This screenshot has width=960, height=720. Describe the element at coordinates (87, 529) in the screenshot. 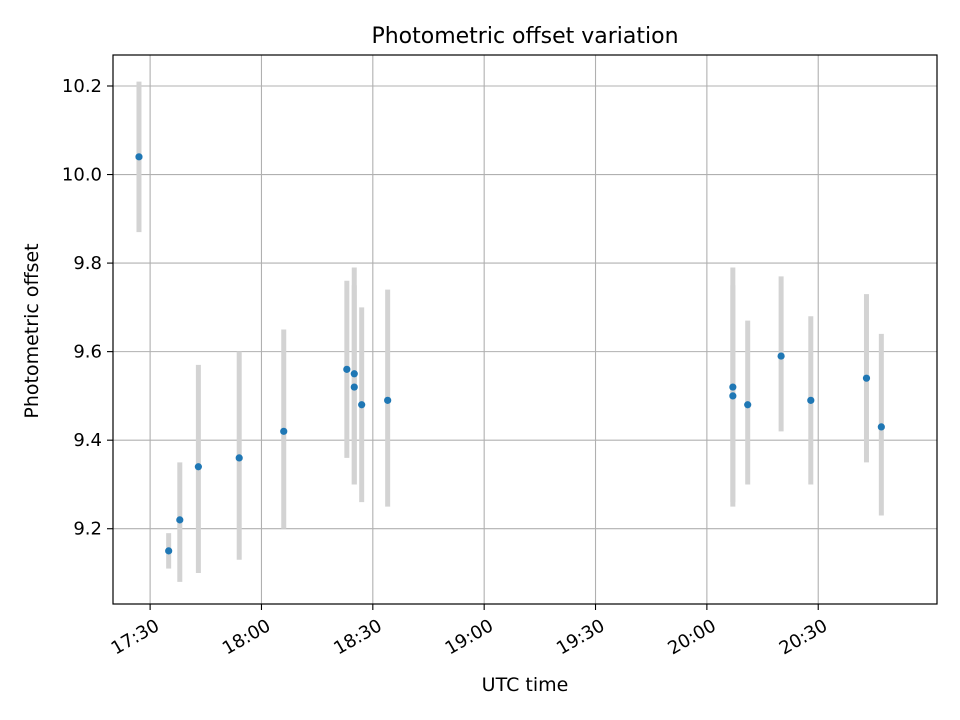

I see `y-tick-label: 9.2` at that location.